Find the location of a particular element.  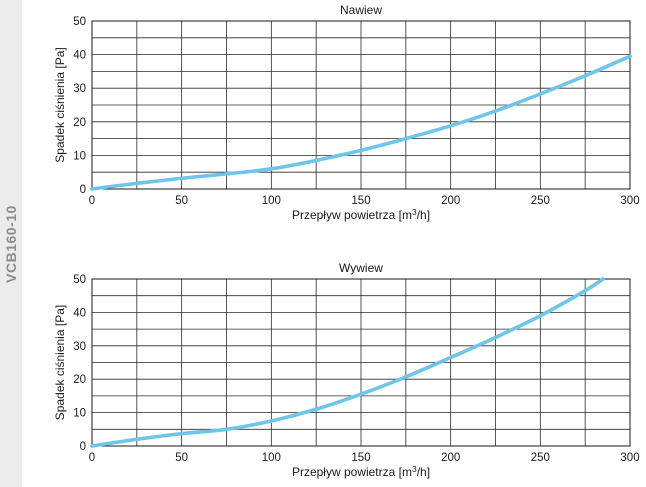

chart-title: Nawiew is located at coordinates (361, 10).